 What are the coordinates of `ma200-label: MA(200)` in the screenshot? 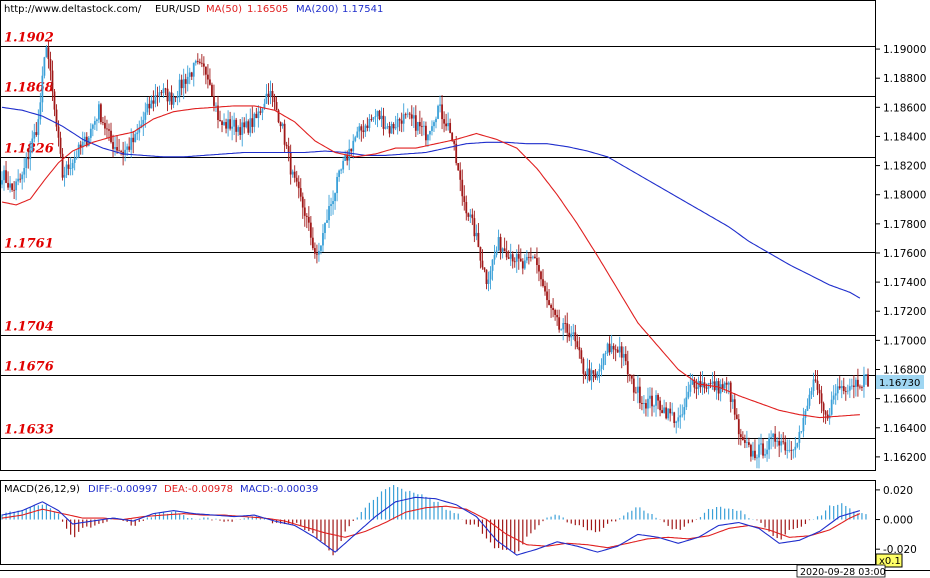 It's located at (317, 9).